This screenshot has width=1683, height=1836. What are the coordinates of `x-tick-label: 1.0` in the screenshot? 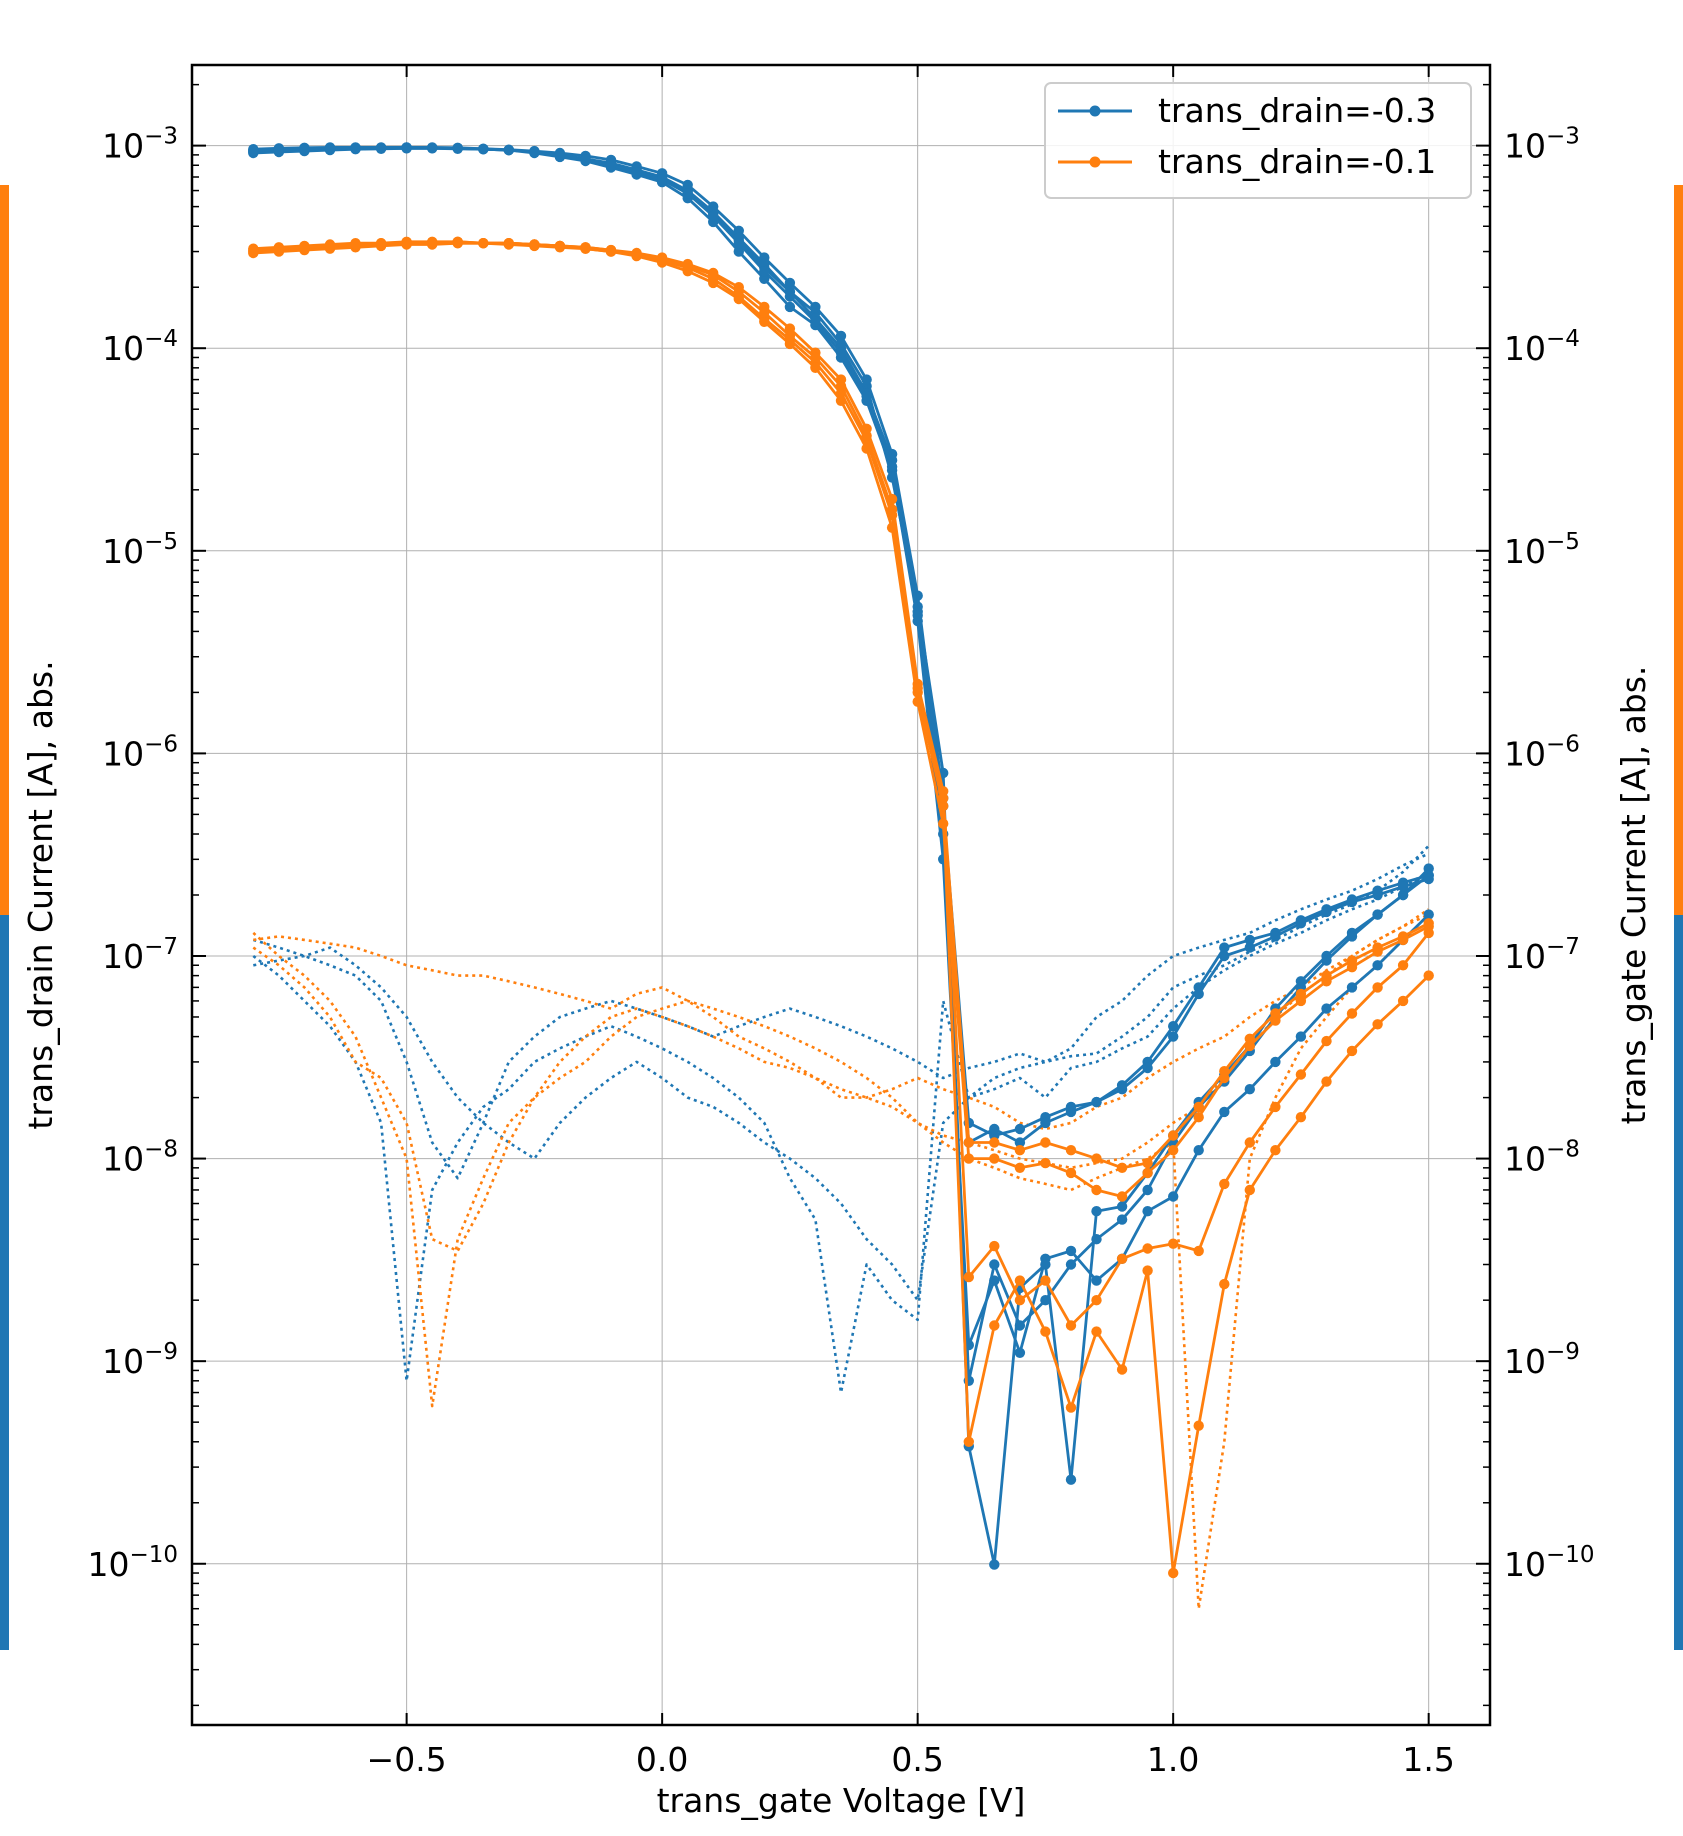 It's located at (1173, 1759).